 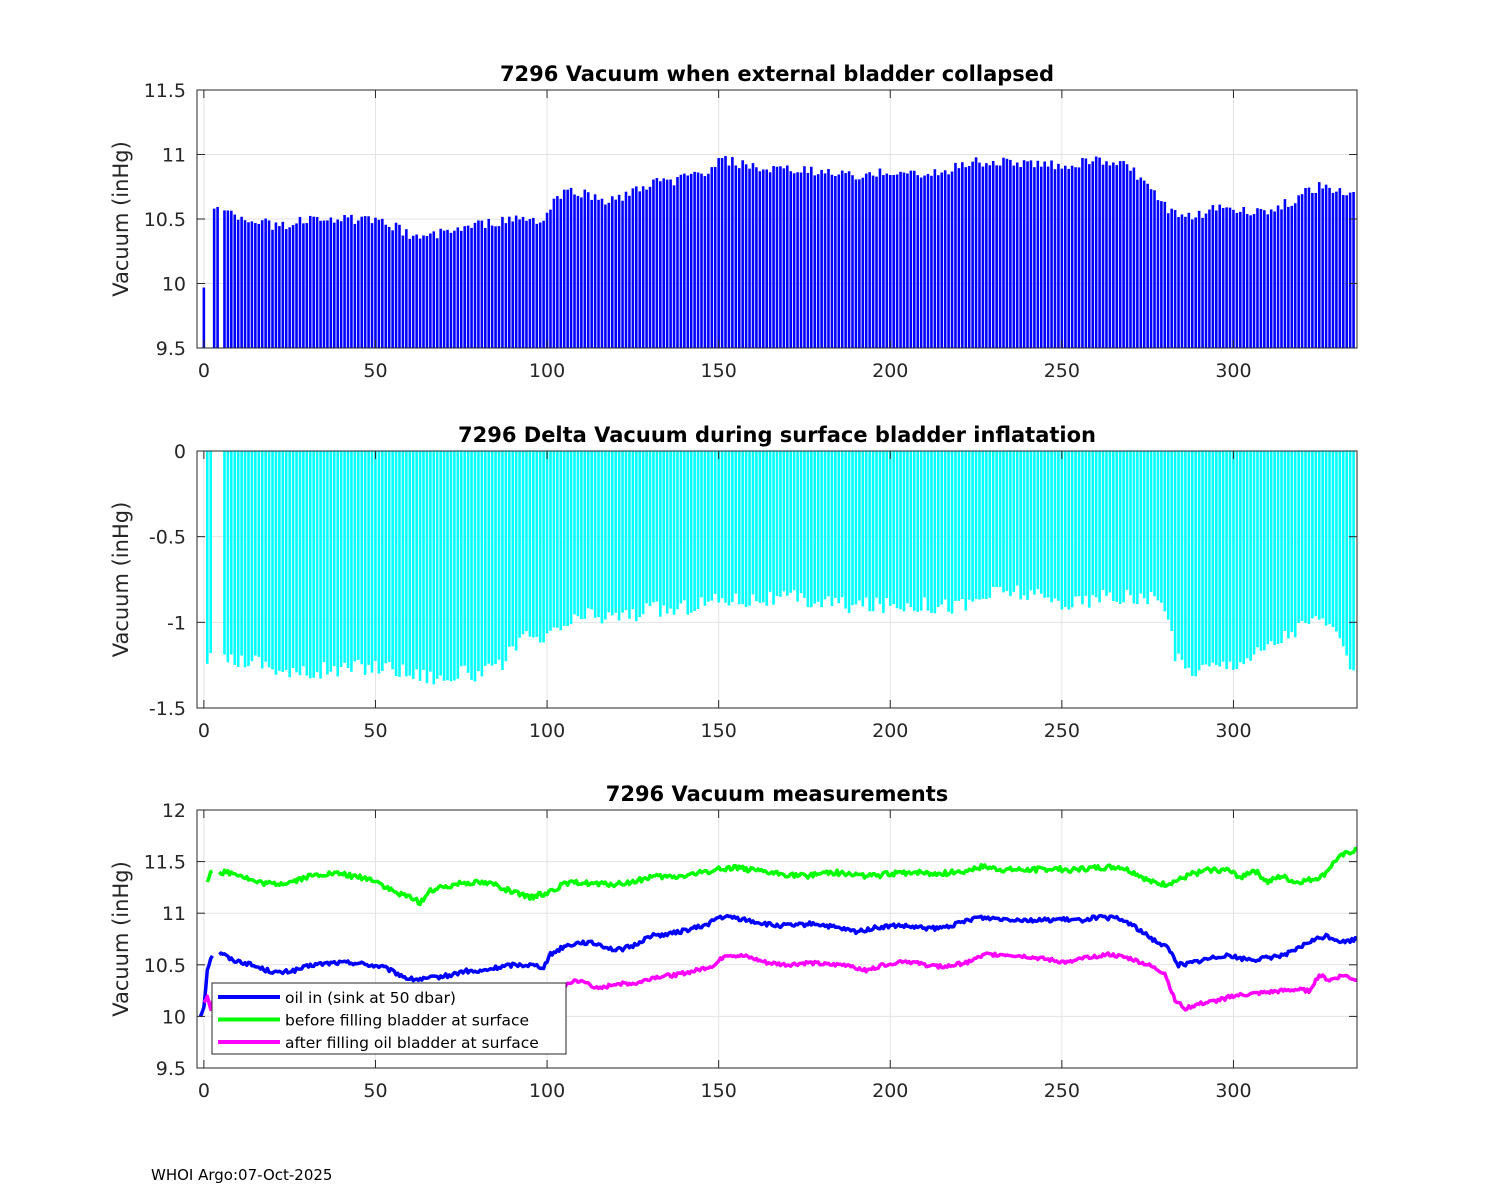 I want to click on y-tick-label: 11.5, so click(x=165, y=863).